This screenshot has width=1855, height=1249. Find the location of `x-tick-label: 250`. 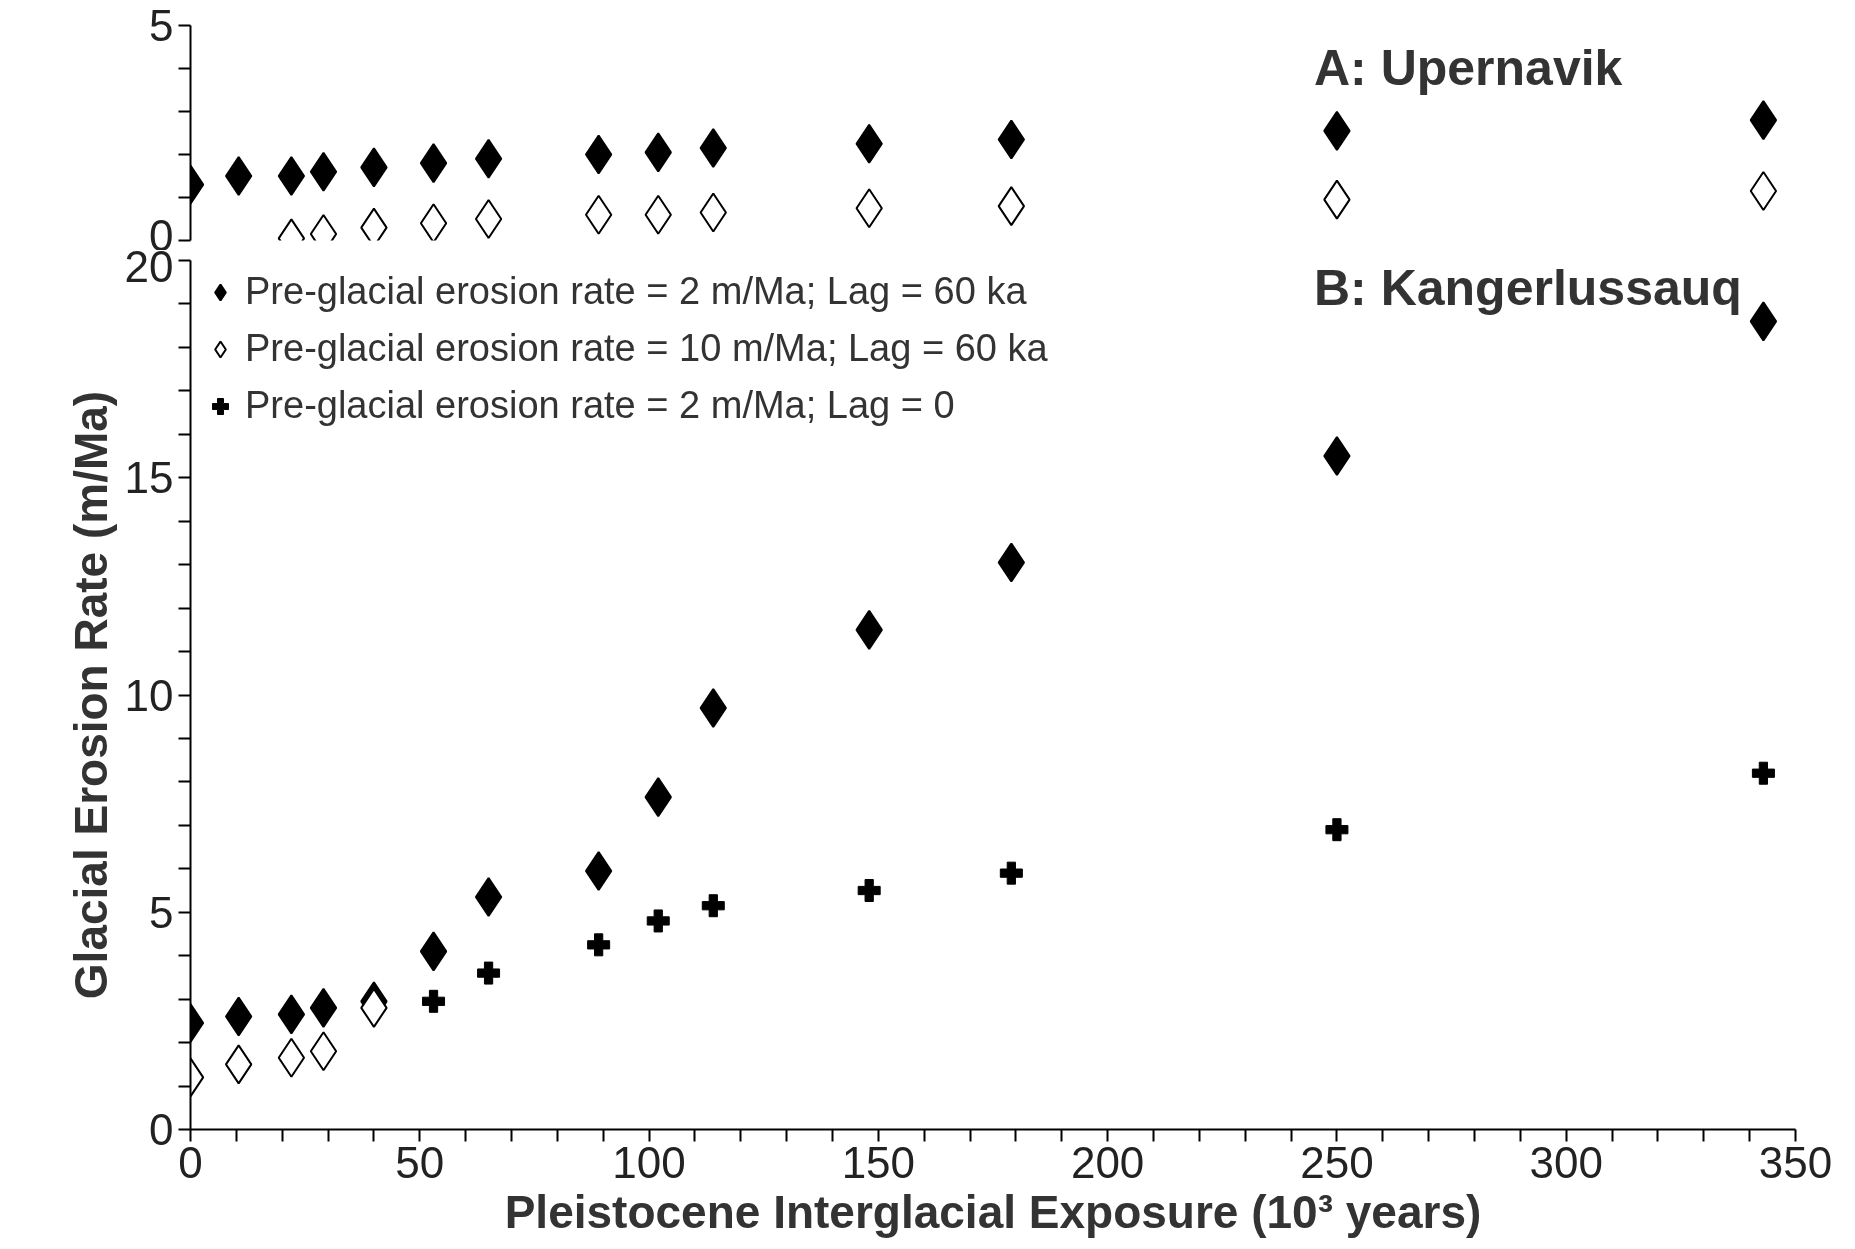

x-tick-label: 250 is located at coordinates (1337, 1162).